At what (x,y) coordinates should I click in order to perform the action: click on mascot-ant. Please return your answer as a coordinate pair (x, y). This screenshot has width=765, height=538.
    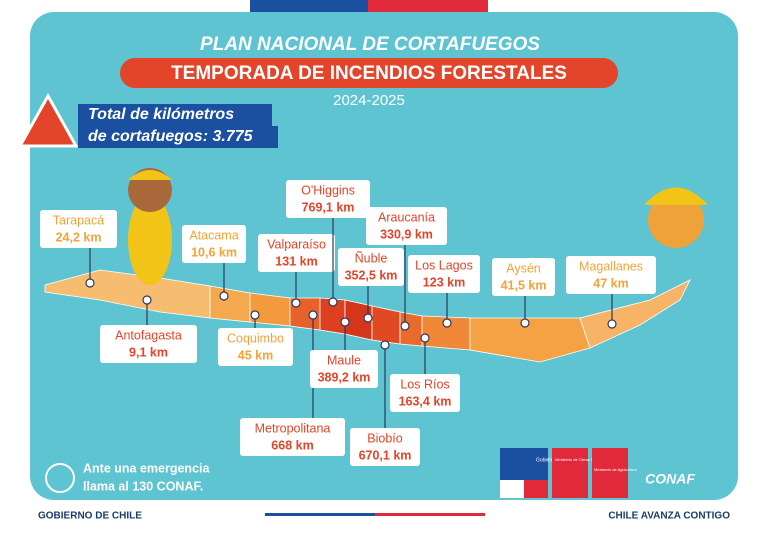
    Looking at the image, I should click on (676, 217).